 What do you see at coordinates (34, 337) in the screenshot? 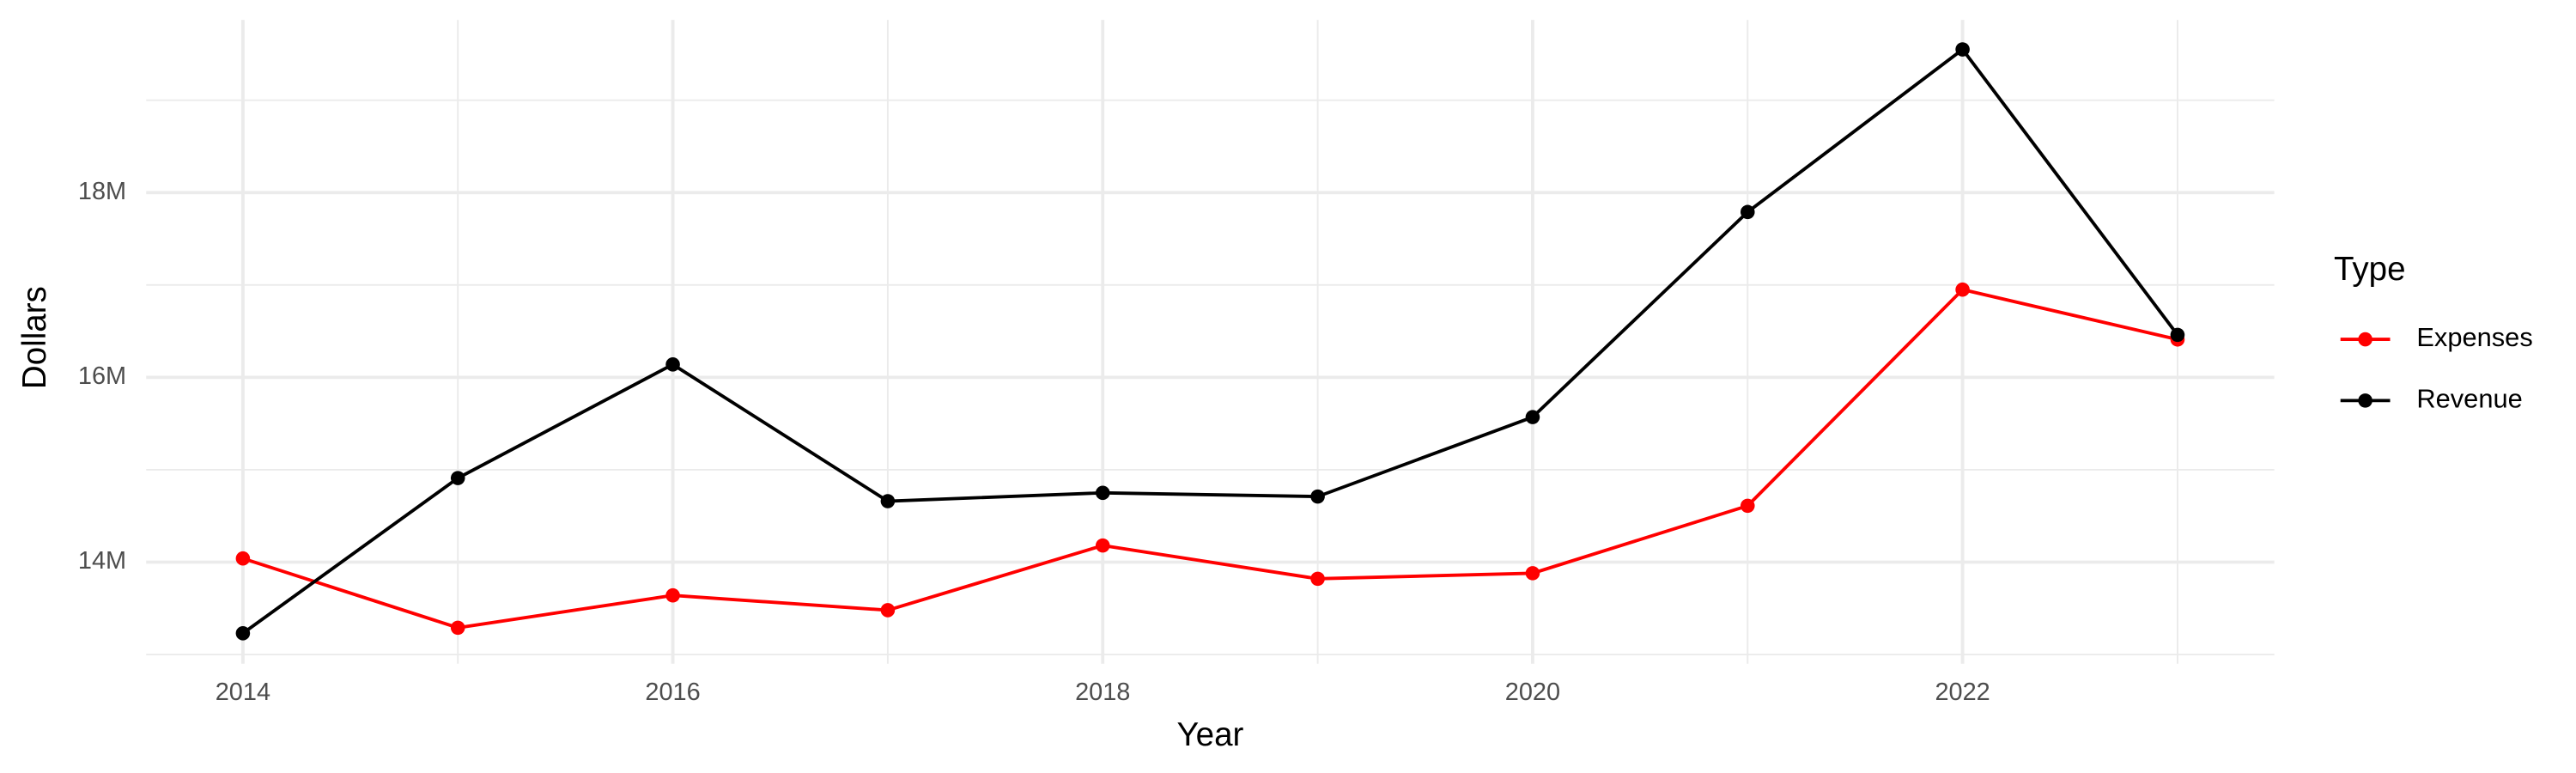
I see `y-axis-title: Dollars` at bounding box center [34, 337].